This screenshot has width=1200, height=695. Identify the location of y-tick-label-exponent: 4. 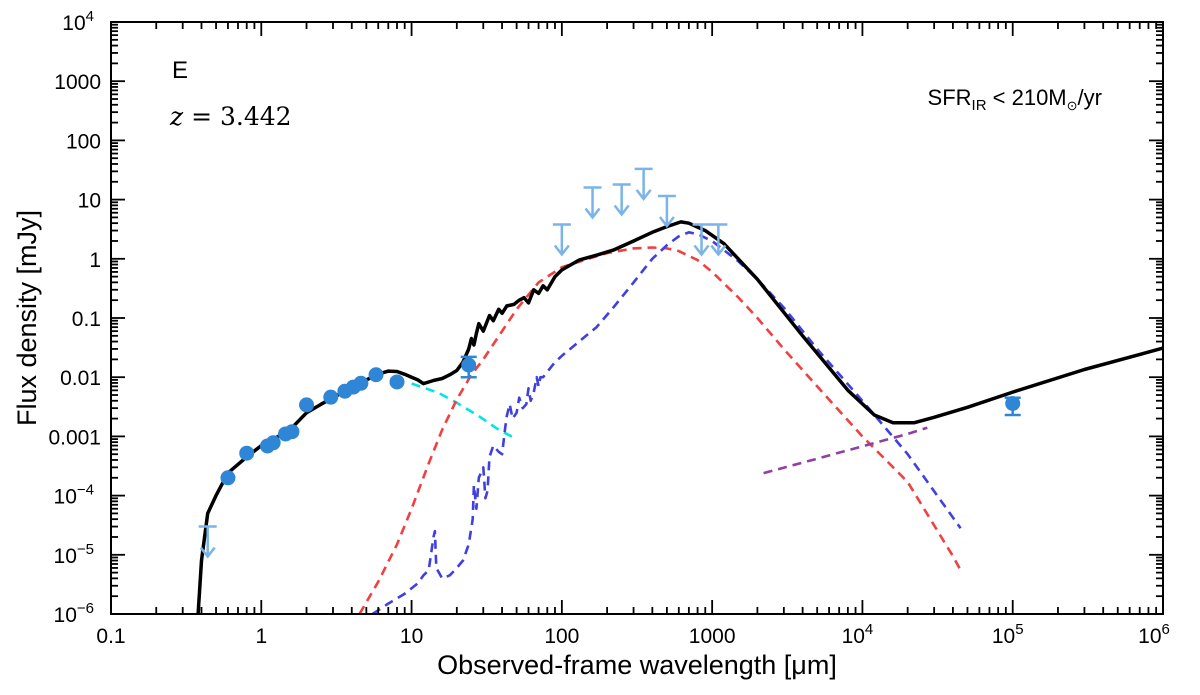
(90, 16).